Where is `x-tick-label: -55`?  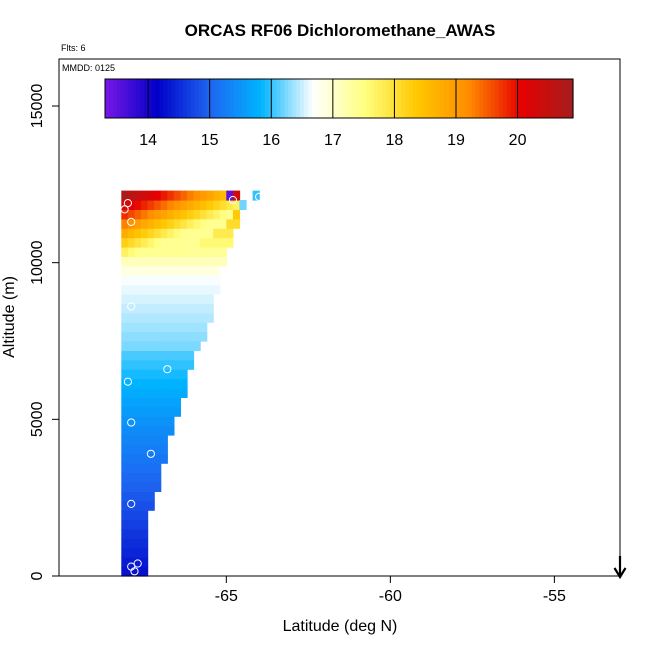
x-tick-label: -55 is located at coordinates (554, 596).